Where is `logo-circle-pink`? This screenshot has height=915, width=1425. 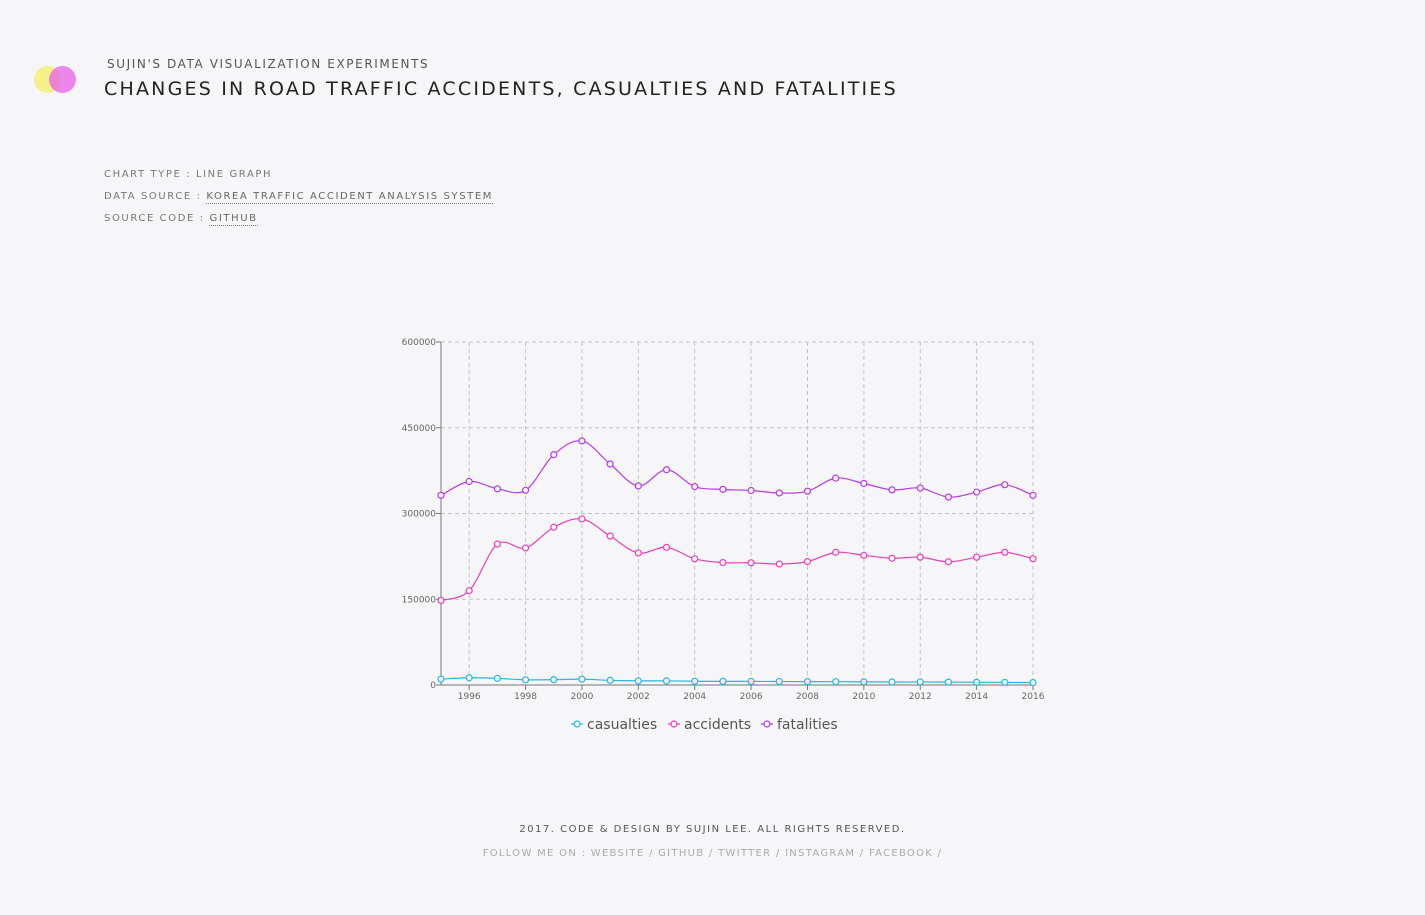
logo-circle-pink is located at coordinates (62, 79).